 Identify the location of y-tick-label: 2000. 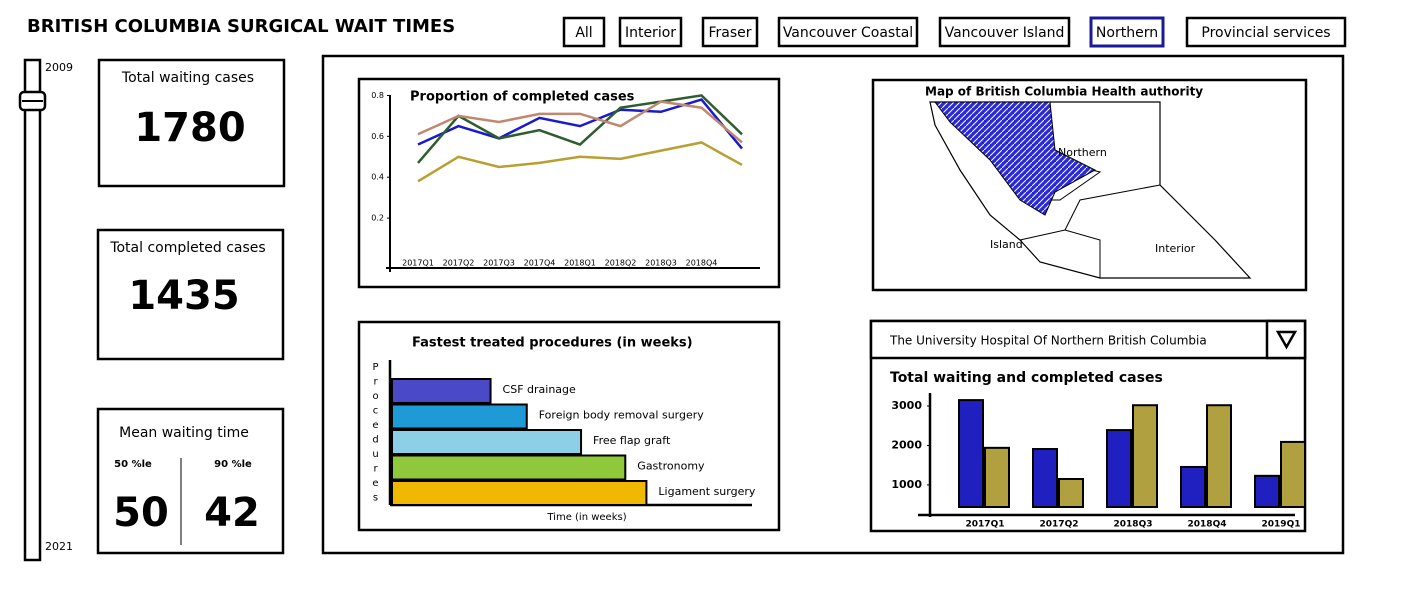
(906, 444).